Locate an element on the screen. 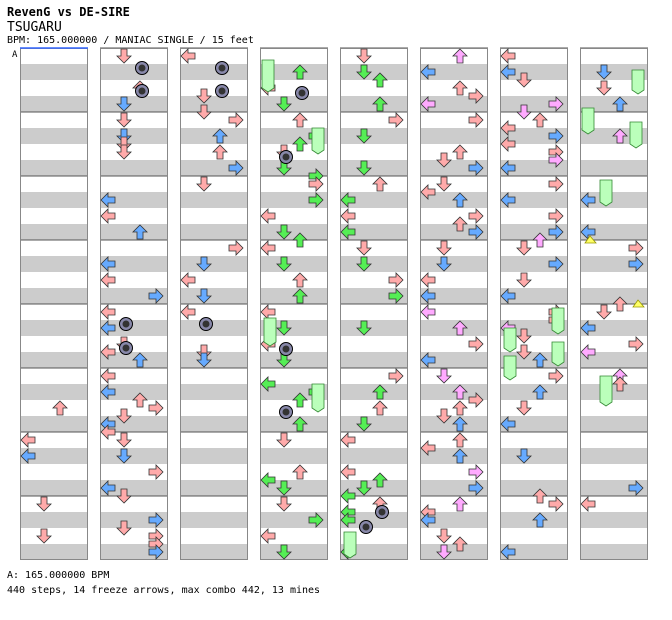 The height and width of the screenshot is (620, 672). song-name: TSUGARU is located at coordinates (34, 27).